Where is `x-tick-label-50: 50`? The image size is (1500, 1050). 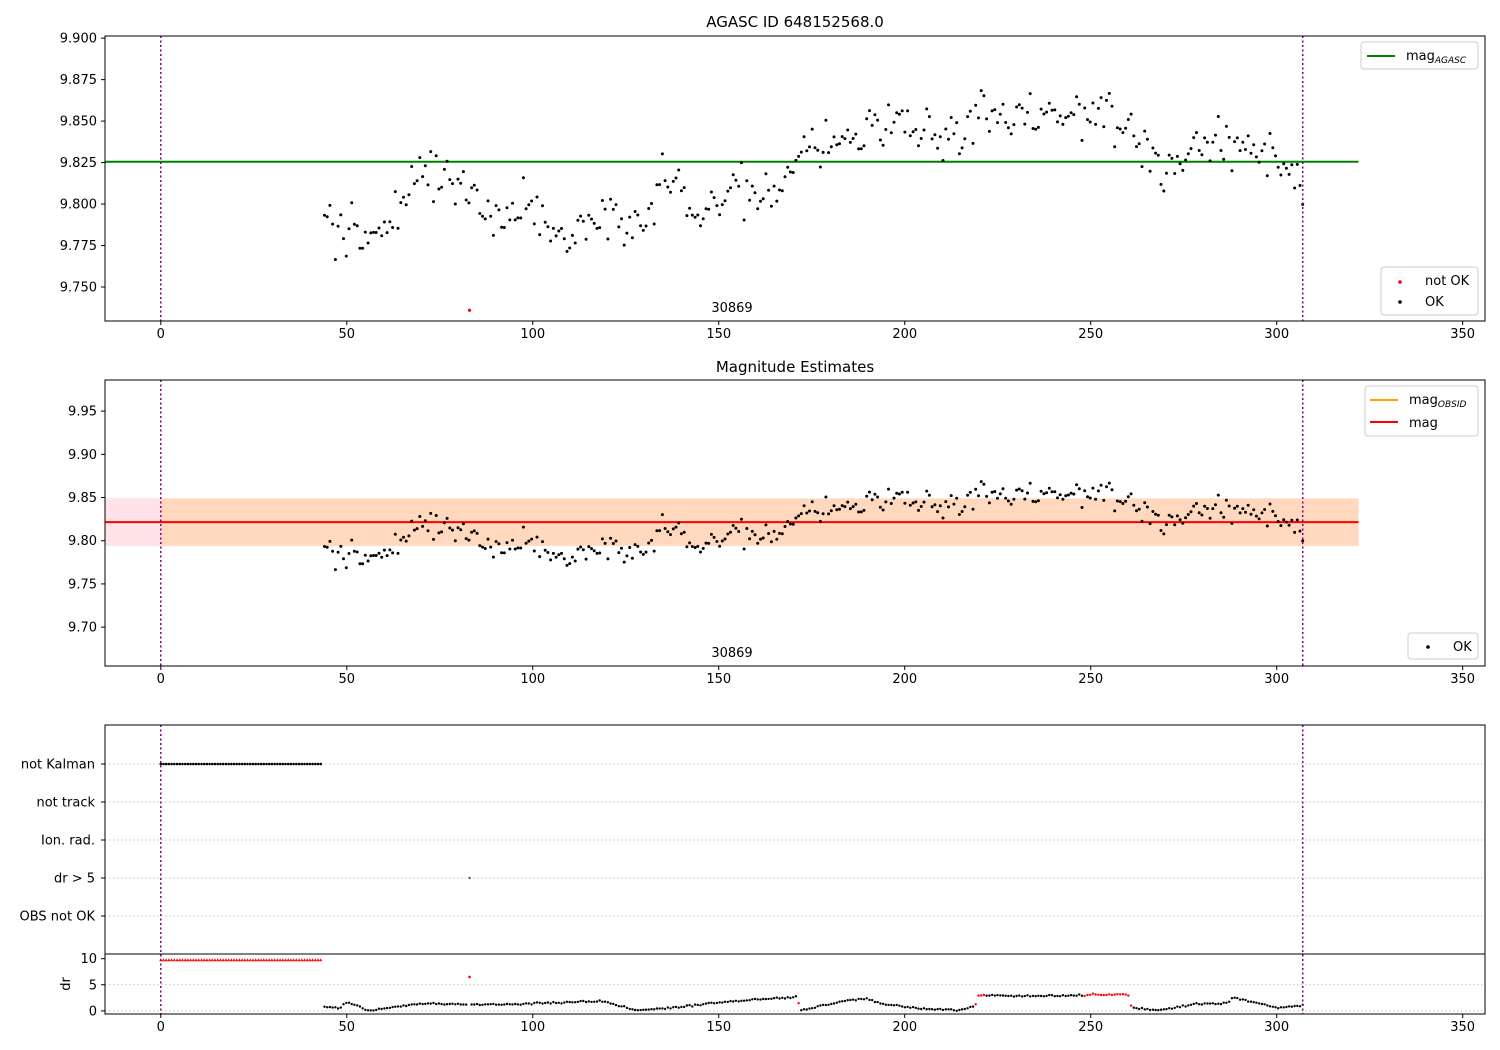 x-tick-label-50: 50 is located at coordinates (347, 1027).